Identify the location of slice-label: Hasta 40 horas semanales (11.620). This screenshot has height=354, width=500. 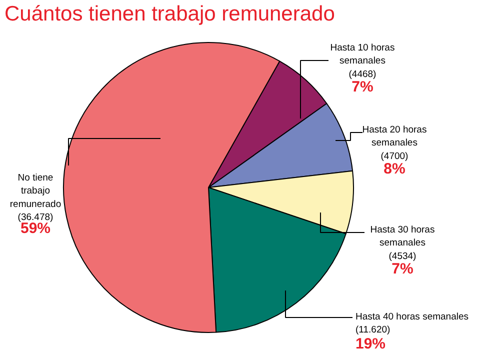
(412, 324).